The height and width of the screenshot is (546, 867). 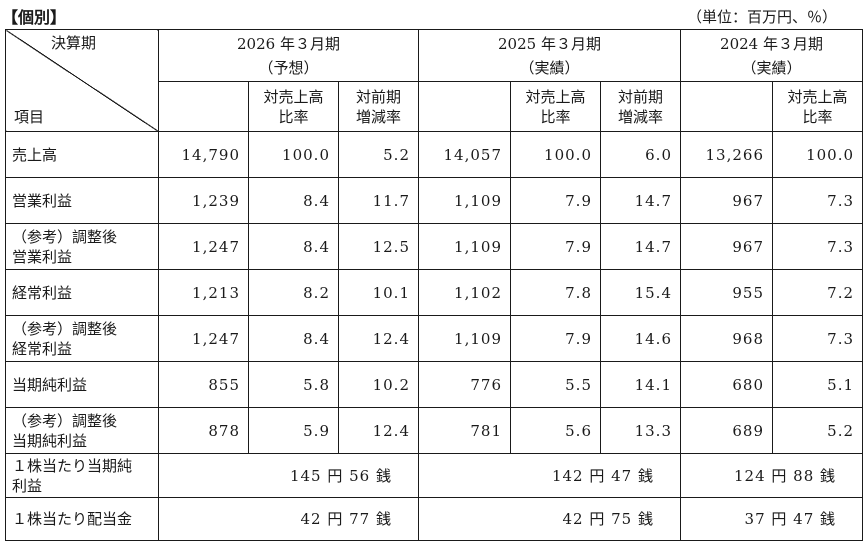 What do you see at coordinates (640, 106) in the screenshot?
I see `sub-header-change-2025: 対前期 増減率` at bounding box center [640, 106].